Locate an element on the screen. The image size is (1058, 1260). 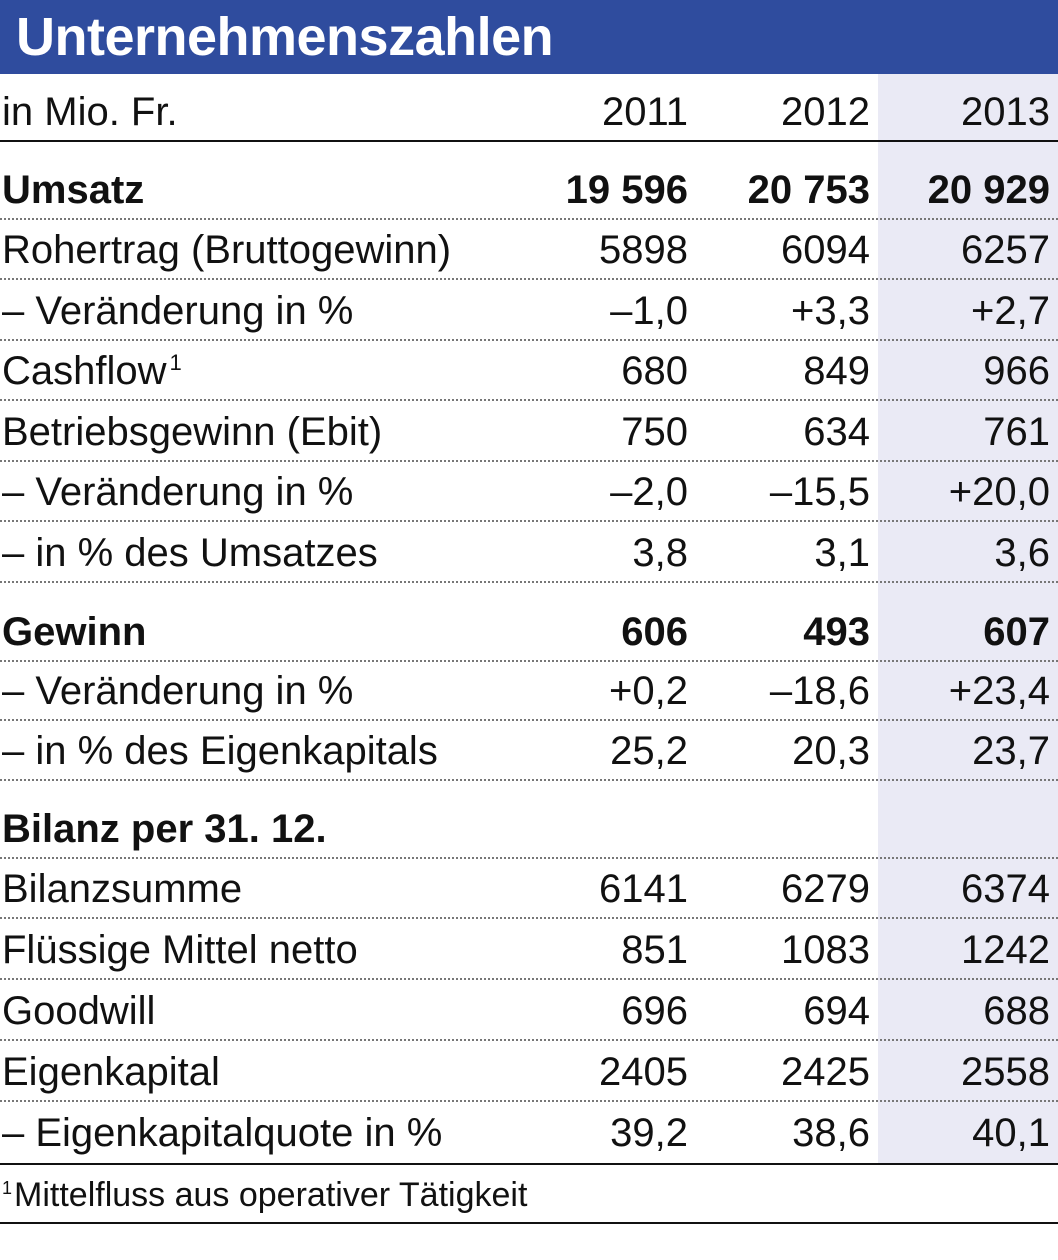
header-divider is located at coordinates (529, 141).